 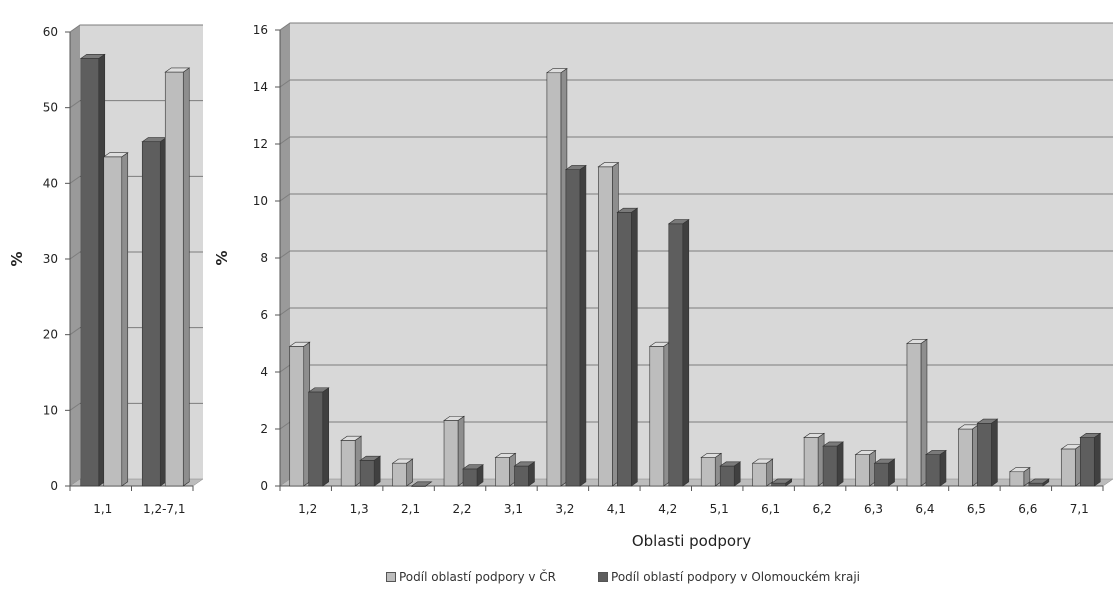 I want to click on bar-1-olomouc-4-face, so click(x=521, y=476).